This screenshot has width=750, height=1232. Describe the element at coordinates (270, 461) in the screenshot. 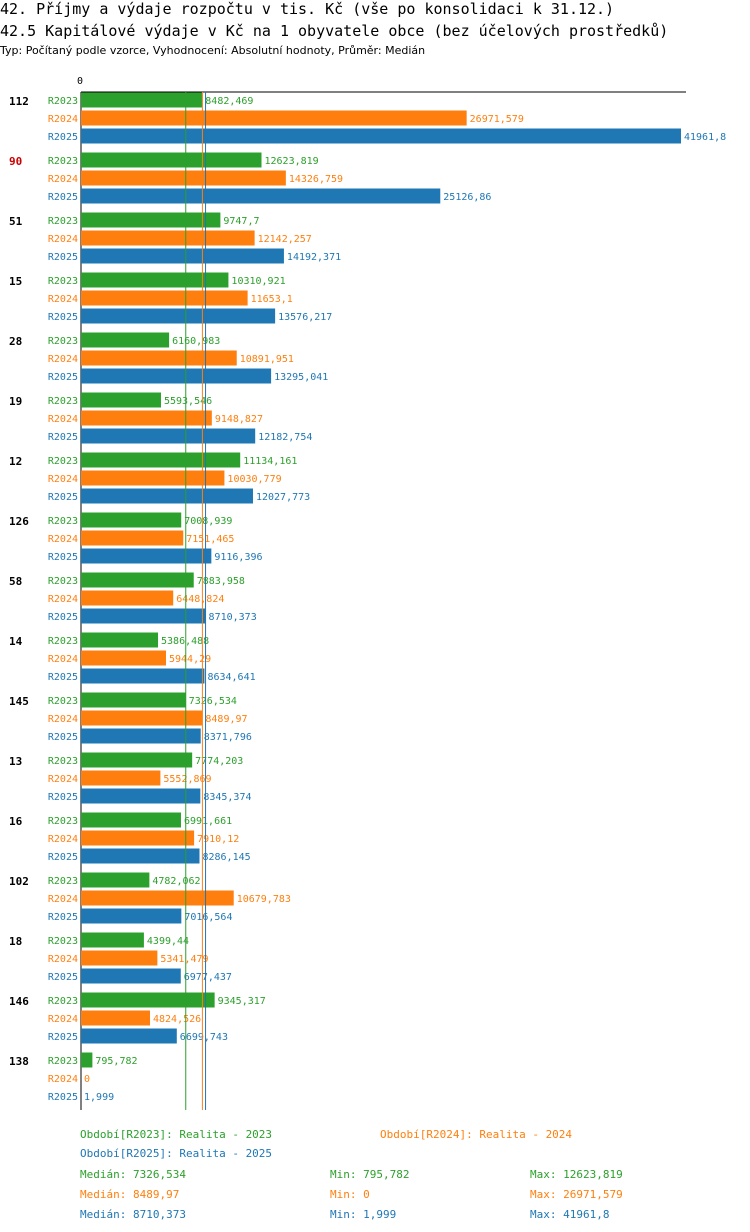

I see `data-label: 11134,161` at that location.